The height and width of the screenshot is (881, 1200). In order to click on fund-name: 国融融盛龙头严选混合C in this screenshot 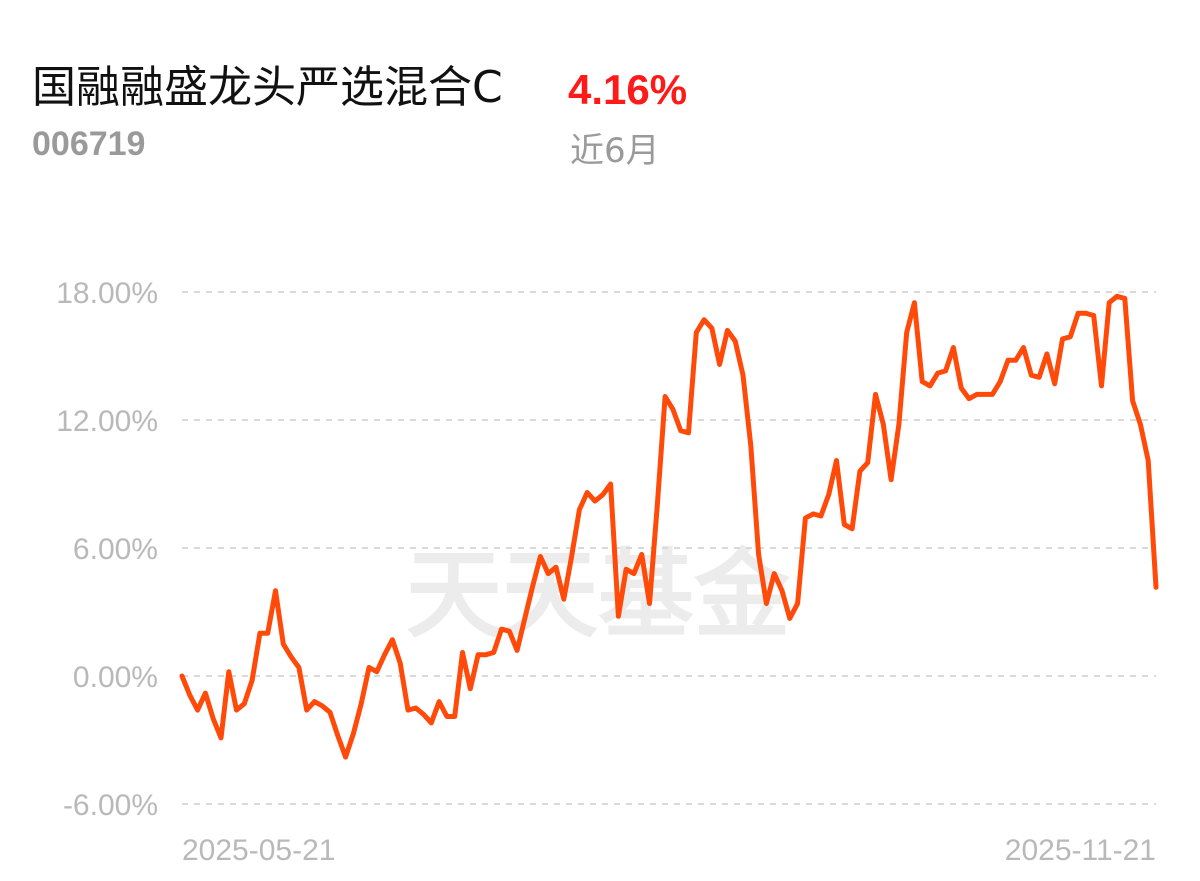, I will do `click(267, 87)`.